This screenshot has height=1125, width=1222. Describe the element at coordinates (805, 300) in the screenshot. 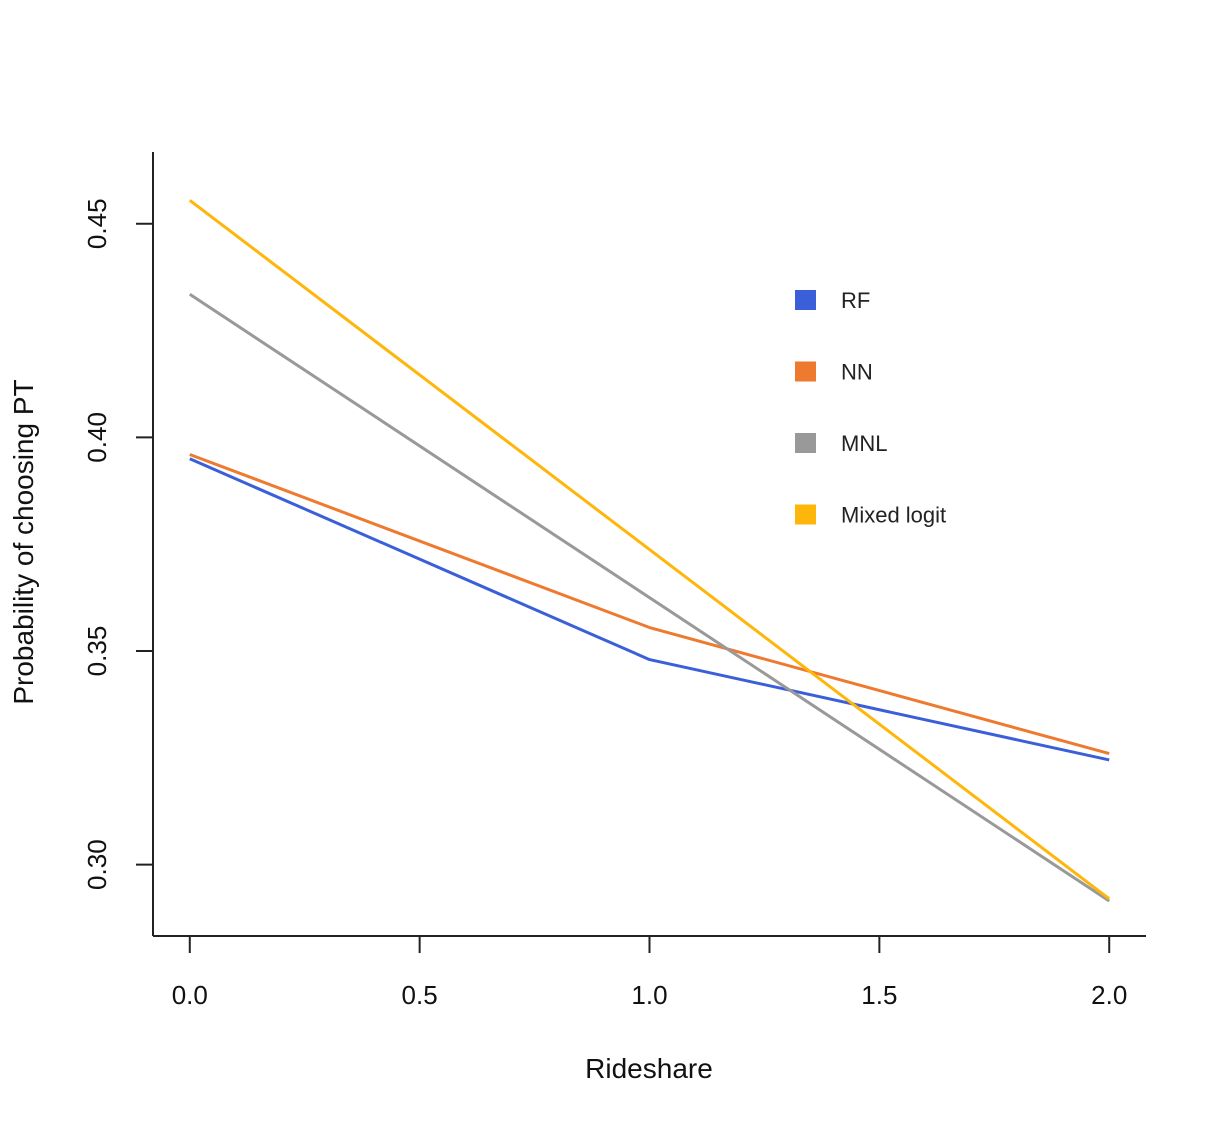

I see `legend-swatch-rf` at that location.